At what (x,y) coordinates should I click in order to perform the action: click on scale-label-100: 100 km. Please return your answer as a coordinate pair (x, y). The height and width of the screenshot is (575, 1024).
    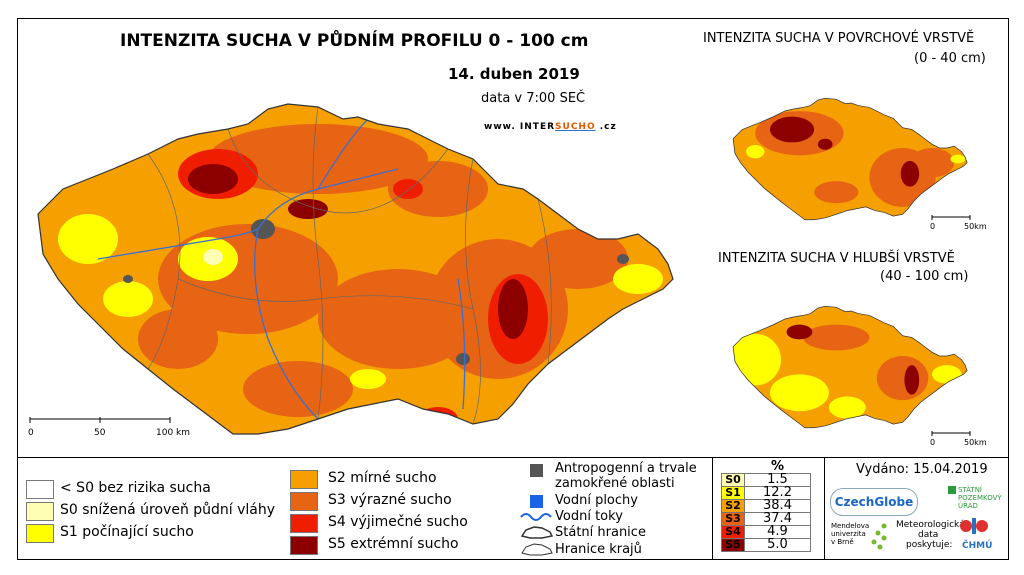
    Looking at the image, I should click on (173, 433).